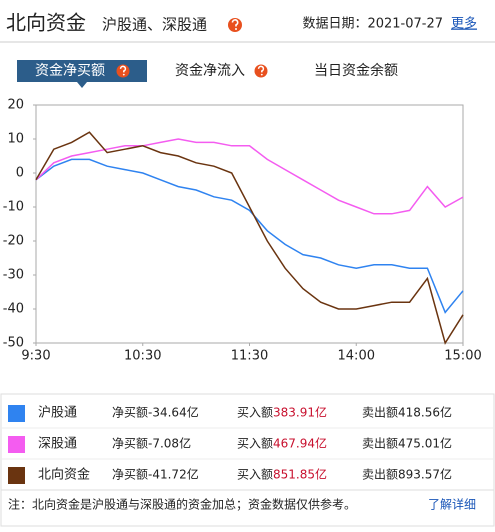 The width and height of the screenshot is (495, 532). I want to click on x-tick-label: 10:30, so click(142, 356).